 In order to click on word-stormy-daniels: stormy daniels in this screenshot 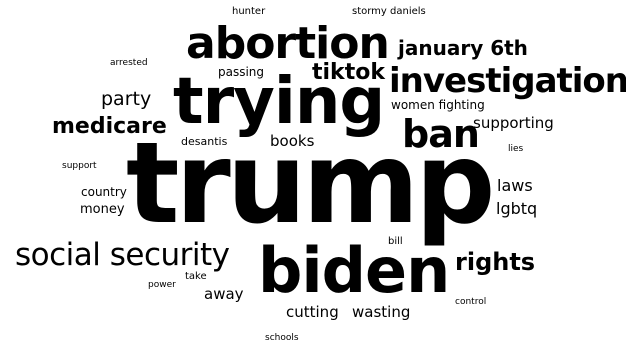, I will do `click(389, 11)`.